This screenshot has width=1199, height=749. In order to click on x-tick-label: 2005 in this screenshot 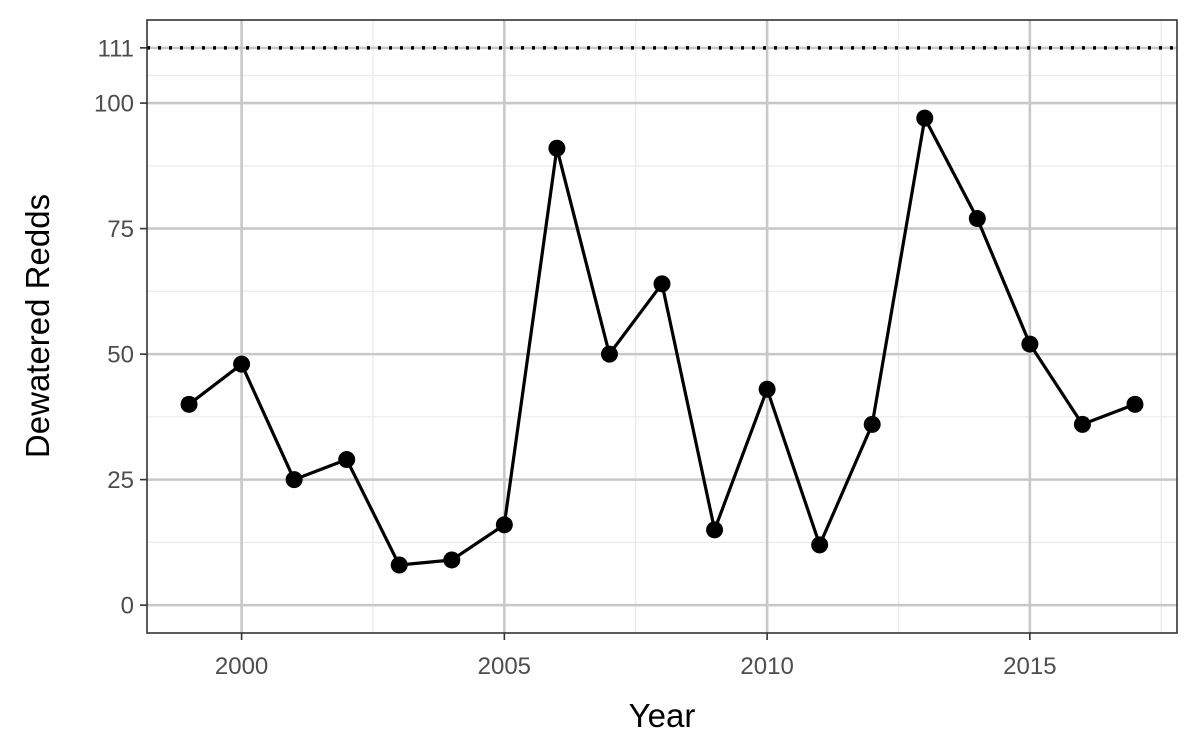, I will do `click(504, 666)`.